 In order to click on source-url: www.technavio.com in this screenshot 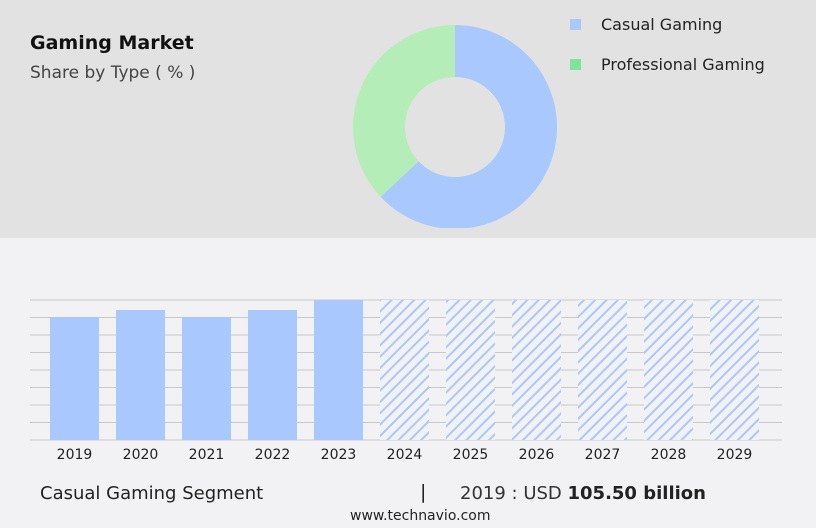, I will do `click(420, 516)`.